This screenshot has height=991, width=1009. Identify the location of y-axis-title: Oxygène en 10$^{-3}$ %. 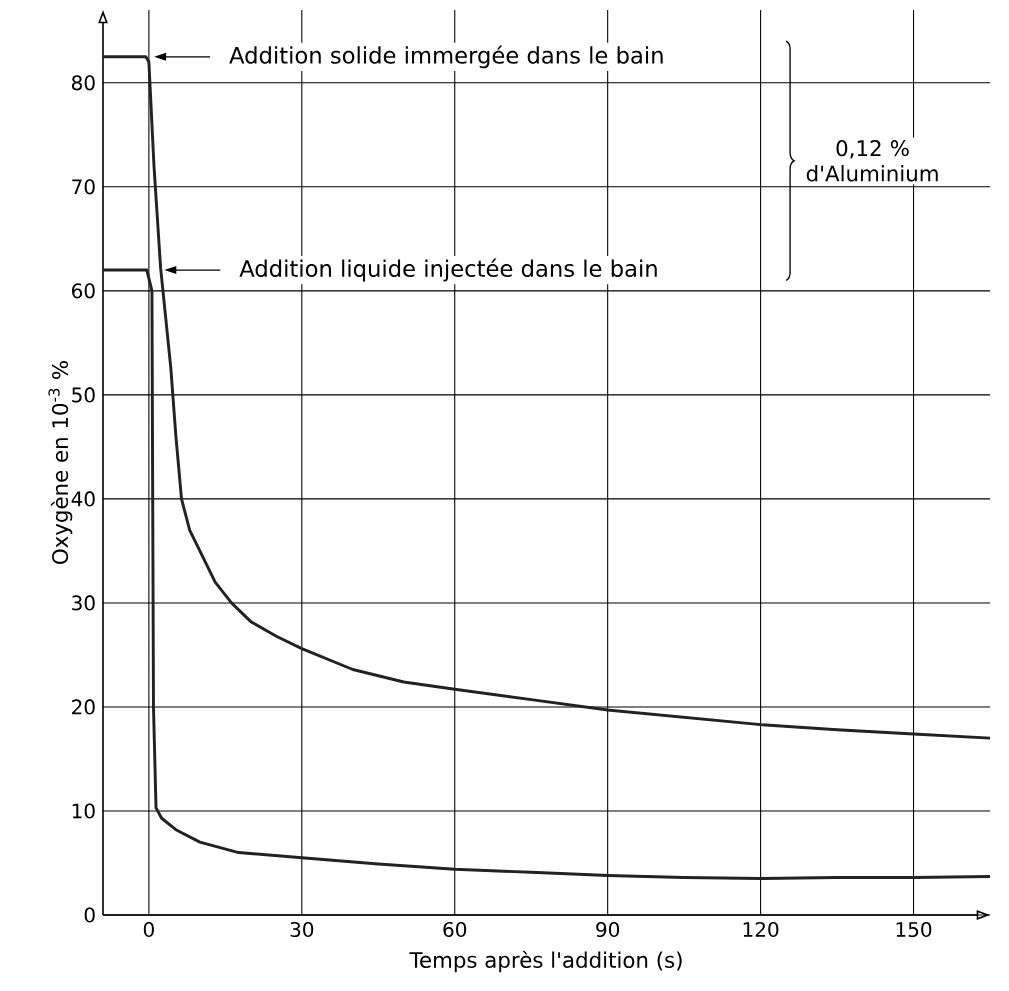
(60, 462).